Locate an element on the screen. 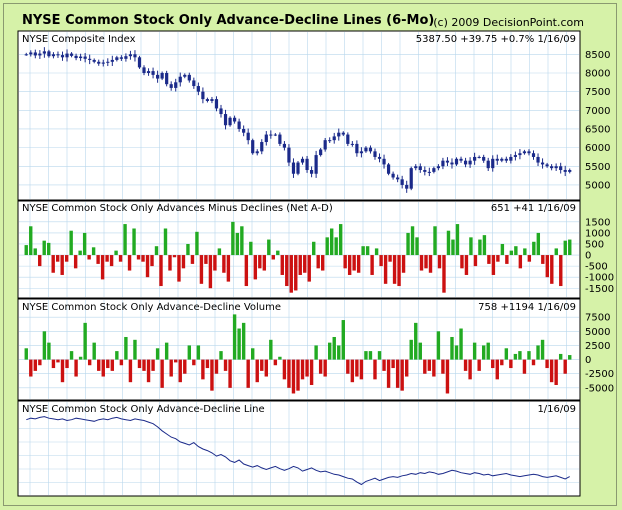 The width and height of the screenshot is (622, 510). y-tick-label: 0 is located at coordinates (588, 256).